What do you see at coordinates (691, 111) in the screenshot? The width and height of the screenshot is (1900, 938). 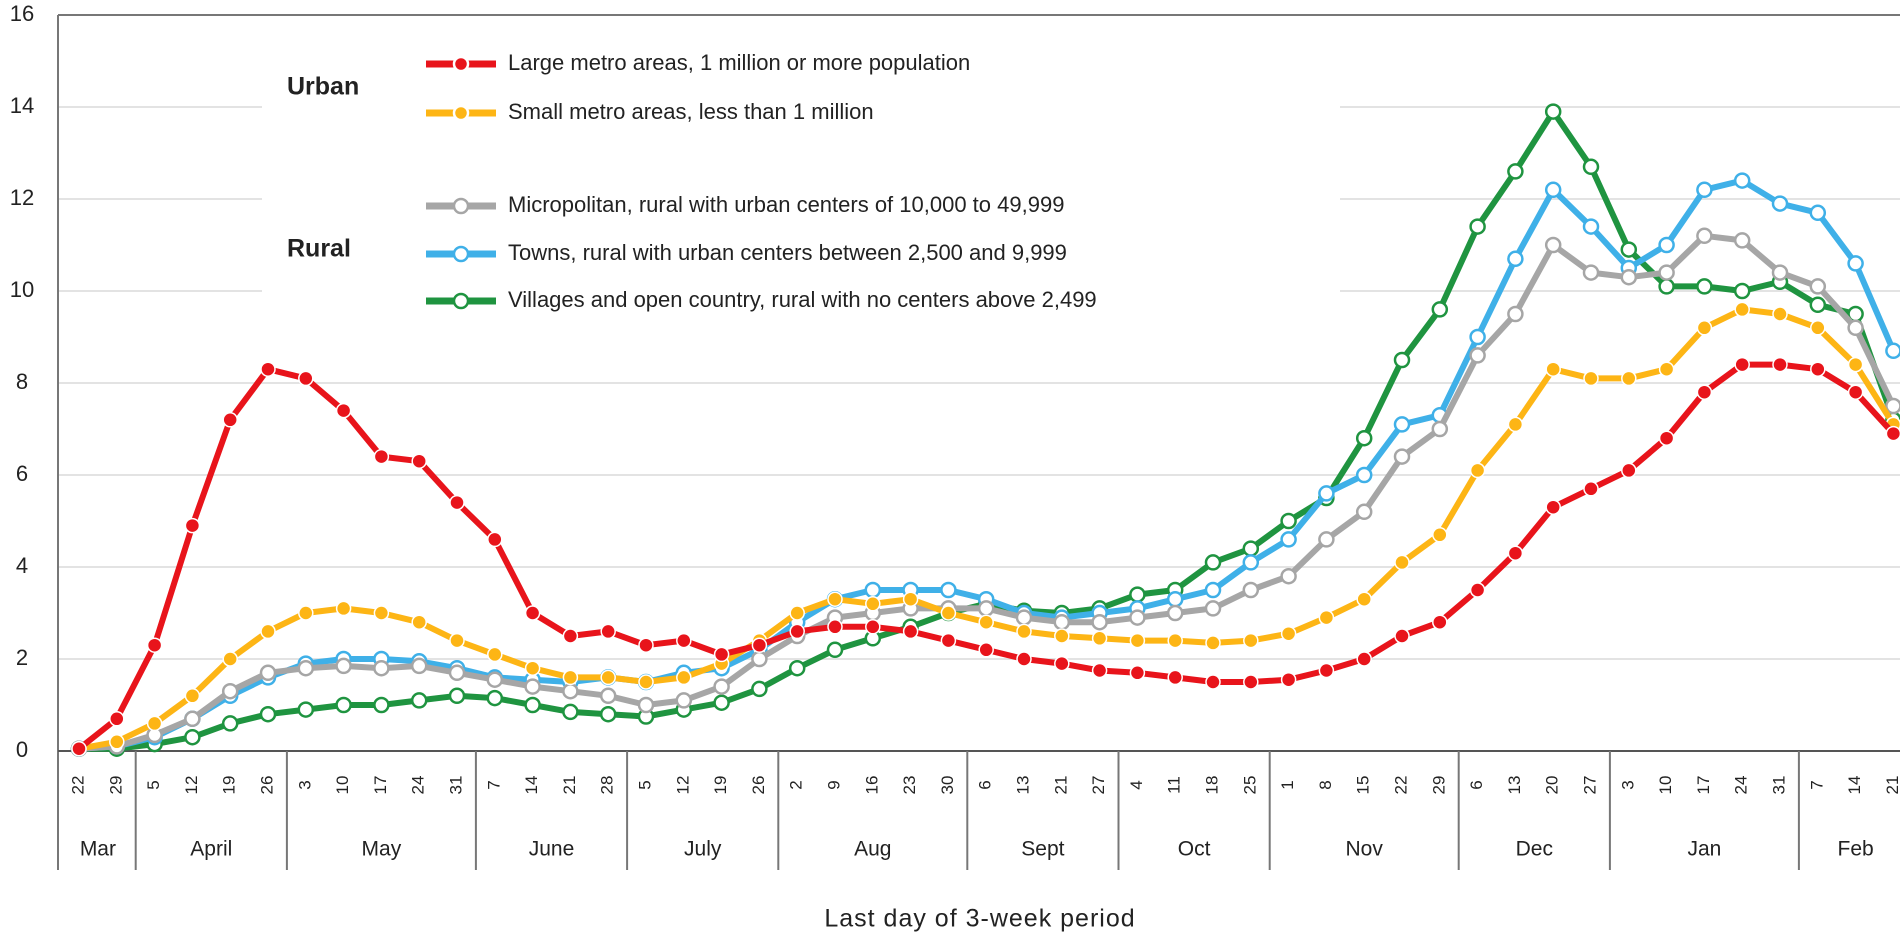 I see `legend-label: Small metro areas, less than 1 million` at bounding box center [691, 111].